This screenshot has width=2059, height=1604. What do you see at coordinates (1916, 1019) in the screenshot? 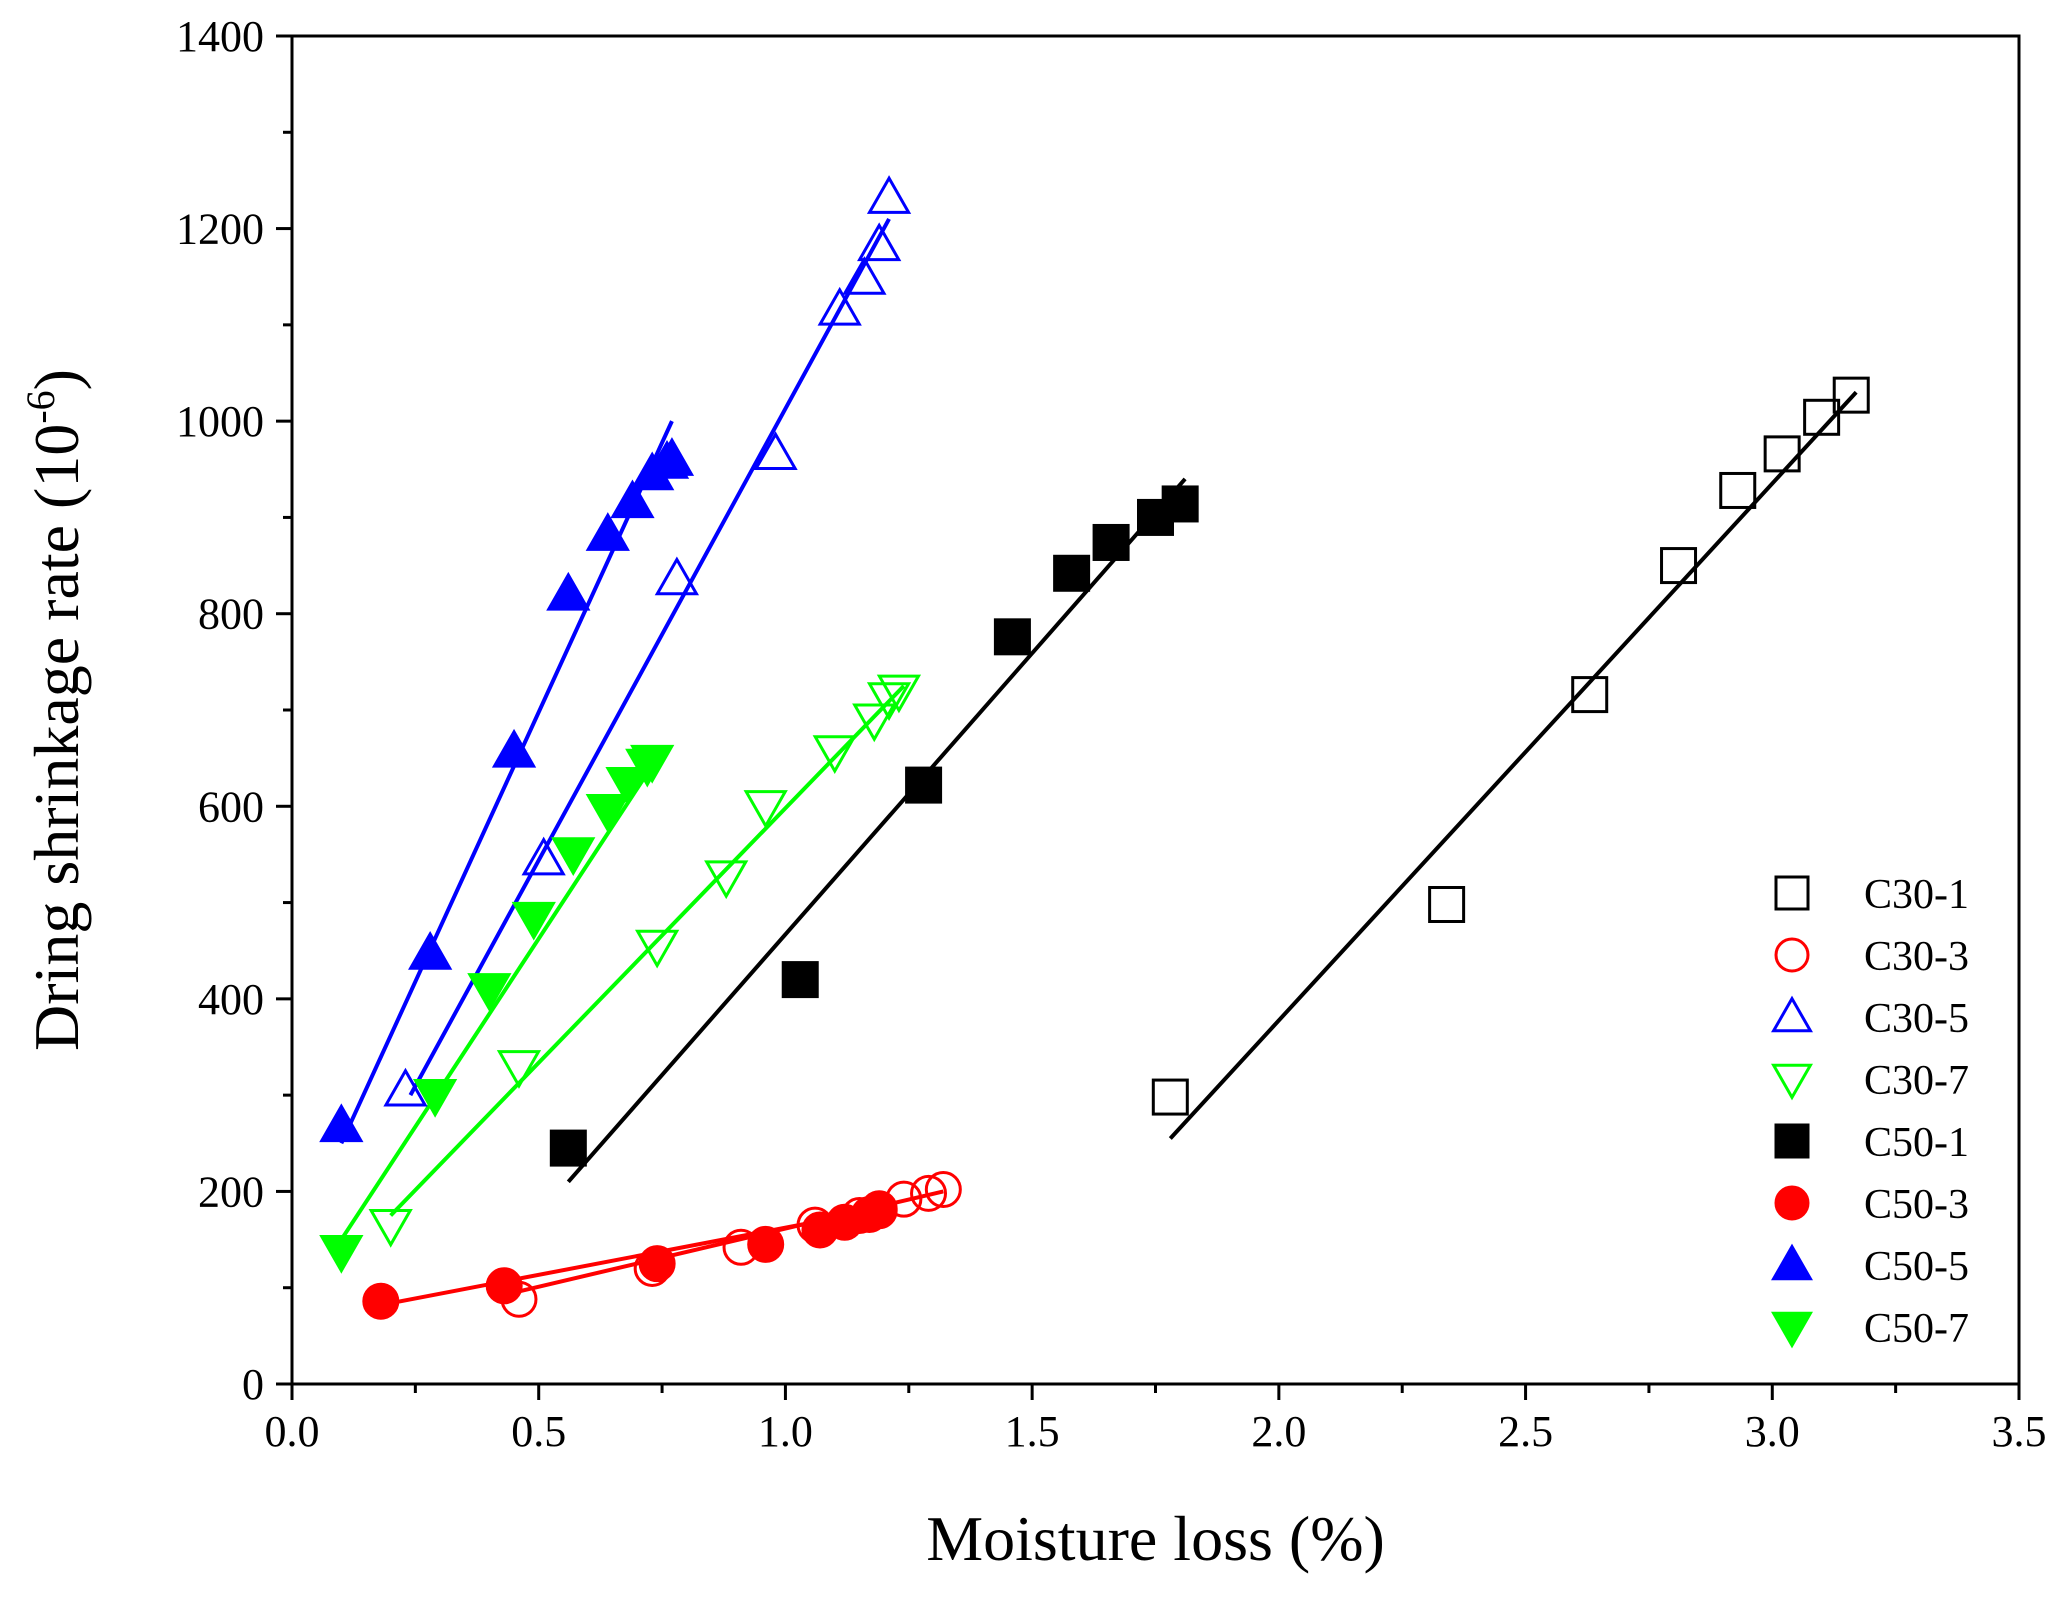
I see `legend-label-c30-5: C30-5` at bounding box center [1916, 1019].